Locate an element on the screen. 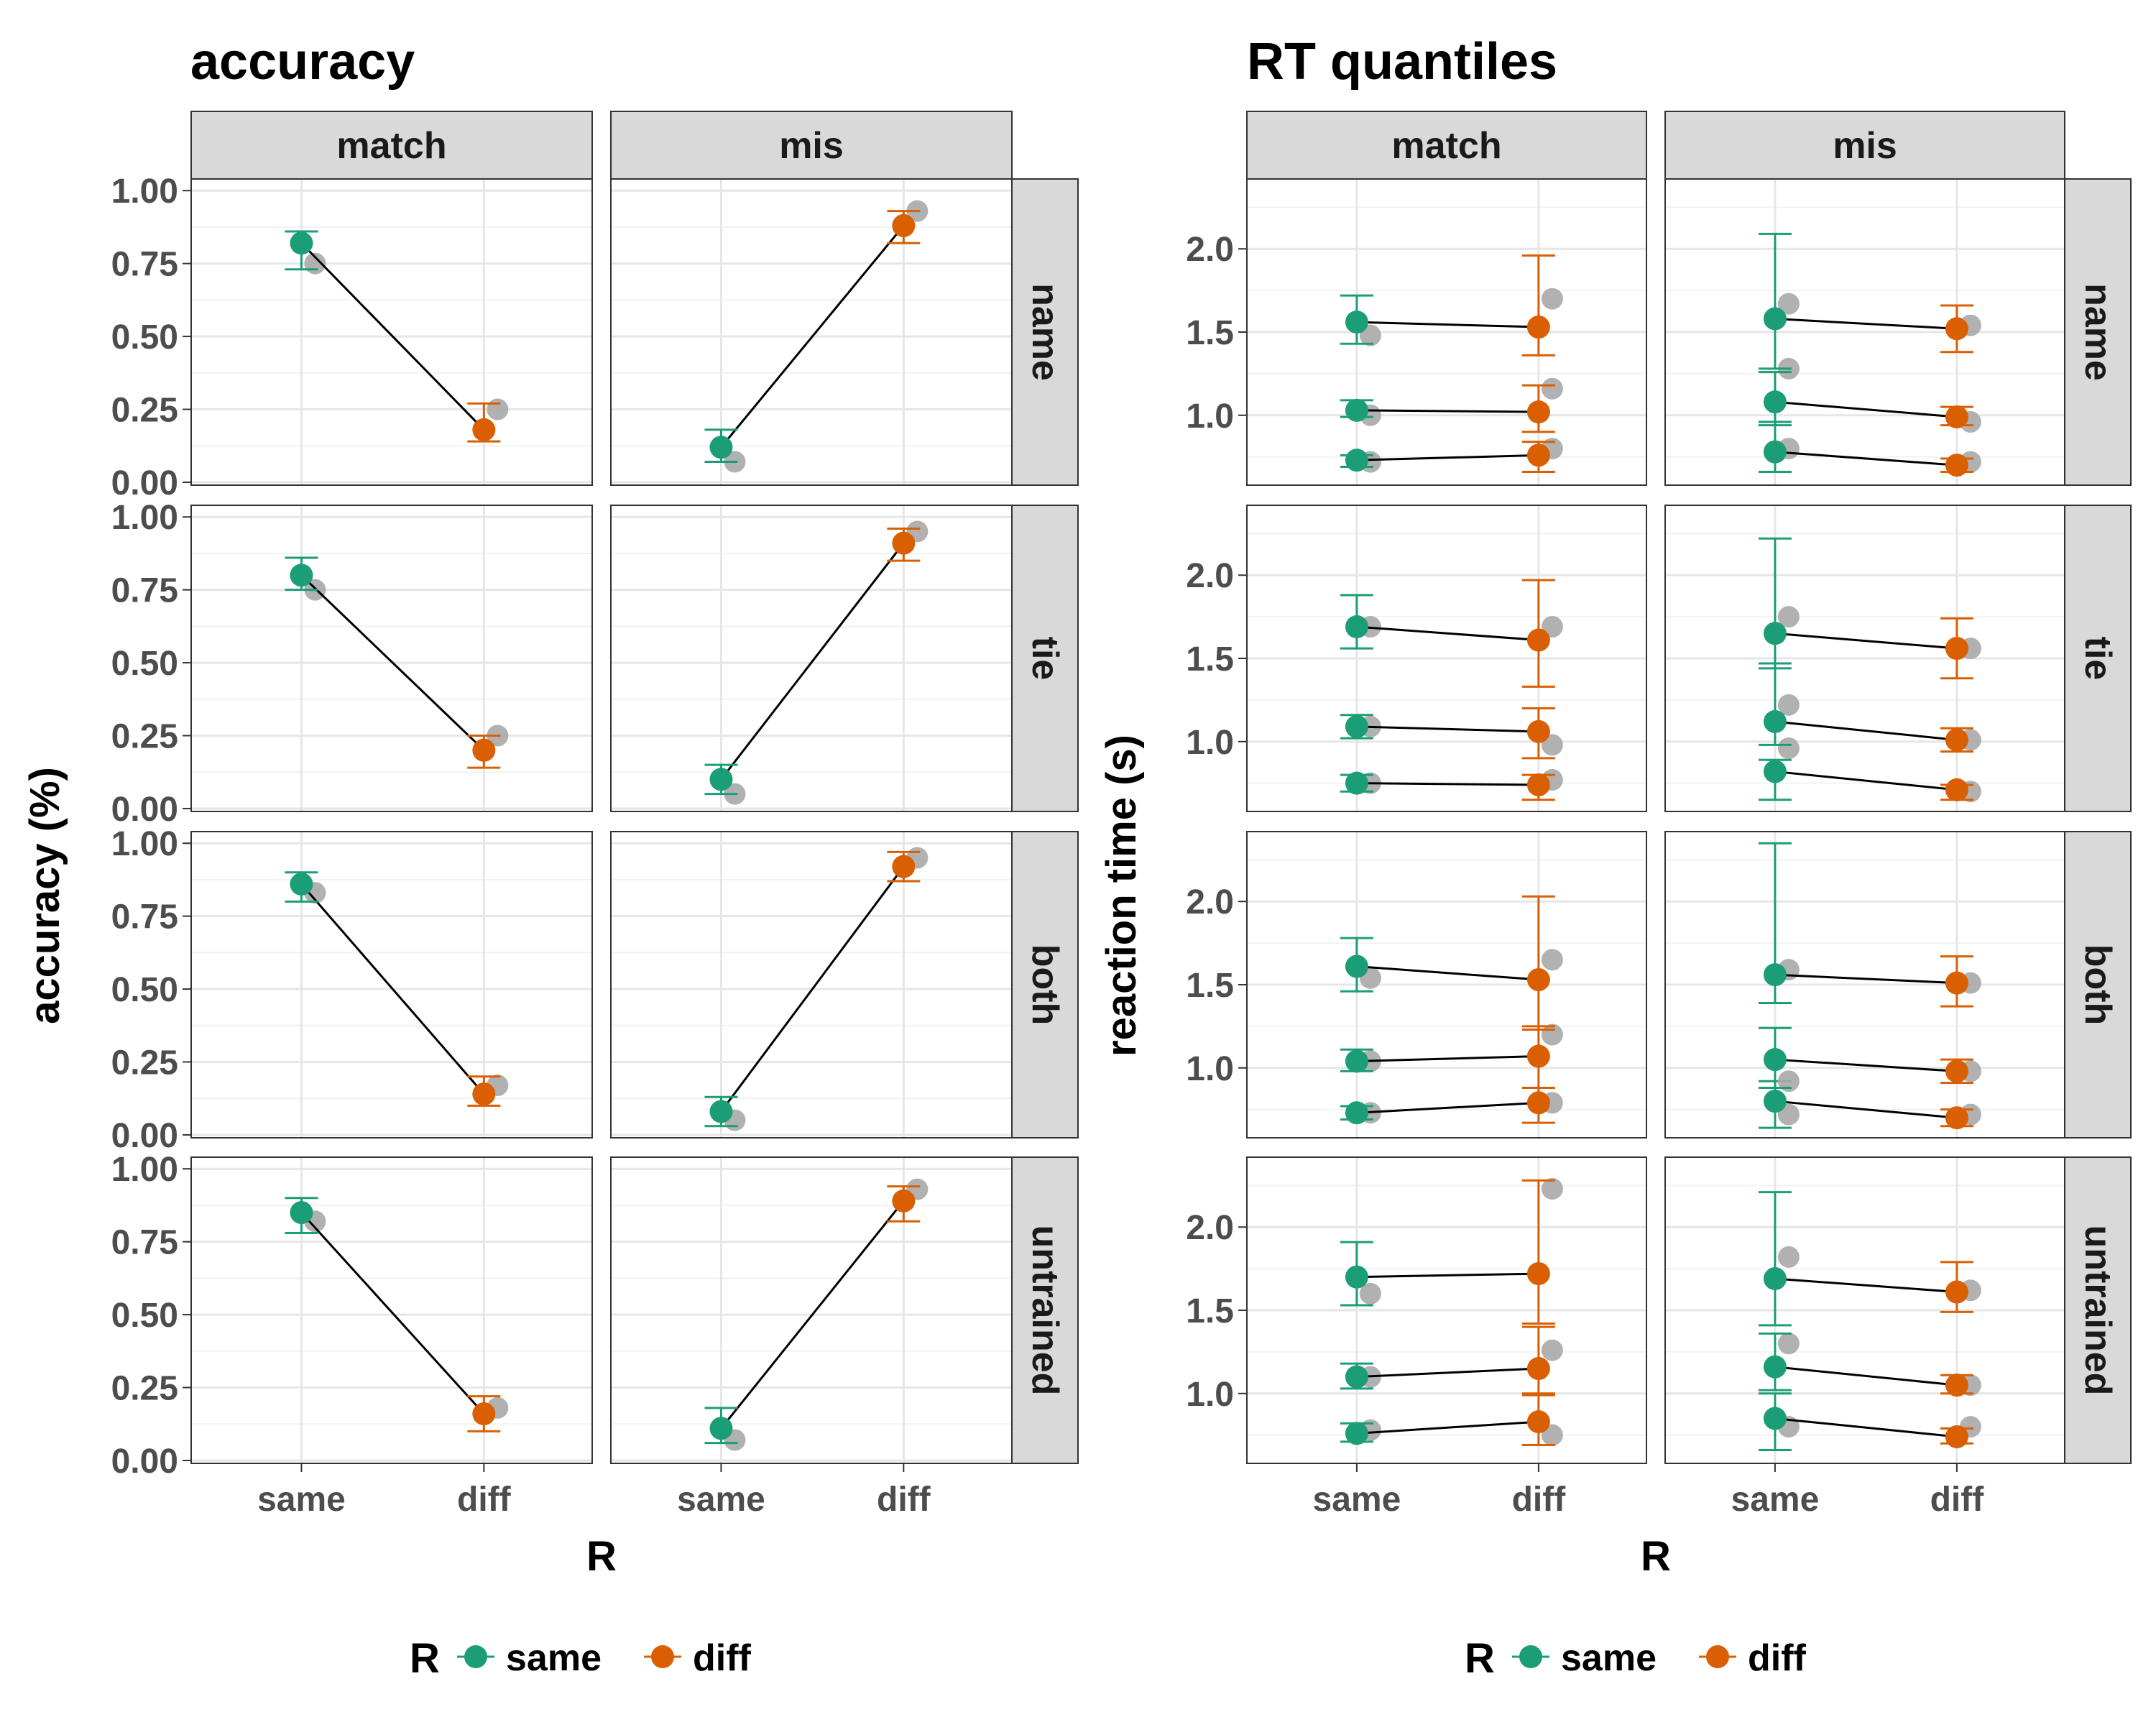 The width and height of the screenshot is (2156, 1725). x-tick-label: same is located at coordinates (1357, 1500).